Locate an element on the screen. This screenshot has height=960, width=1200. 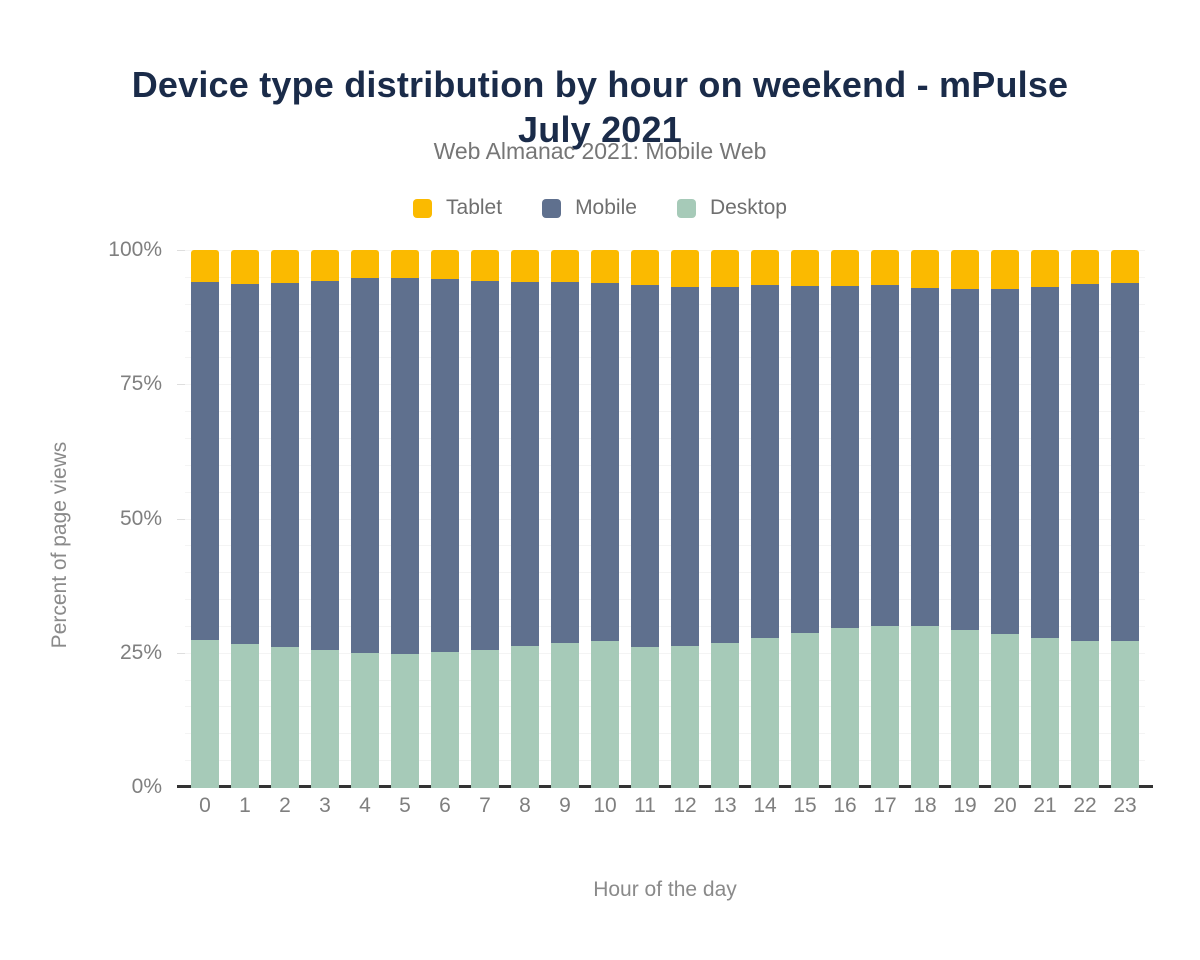
legend-item-desktop: Desktop is located at coordinates (731, 208).